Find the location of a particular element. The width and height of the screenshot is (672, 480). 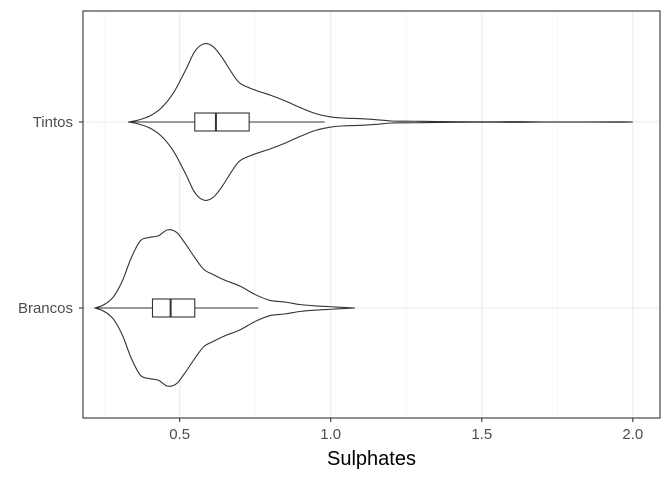

x-tick-label: 1.0 is located at coordinates (330, 434).